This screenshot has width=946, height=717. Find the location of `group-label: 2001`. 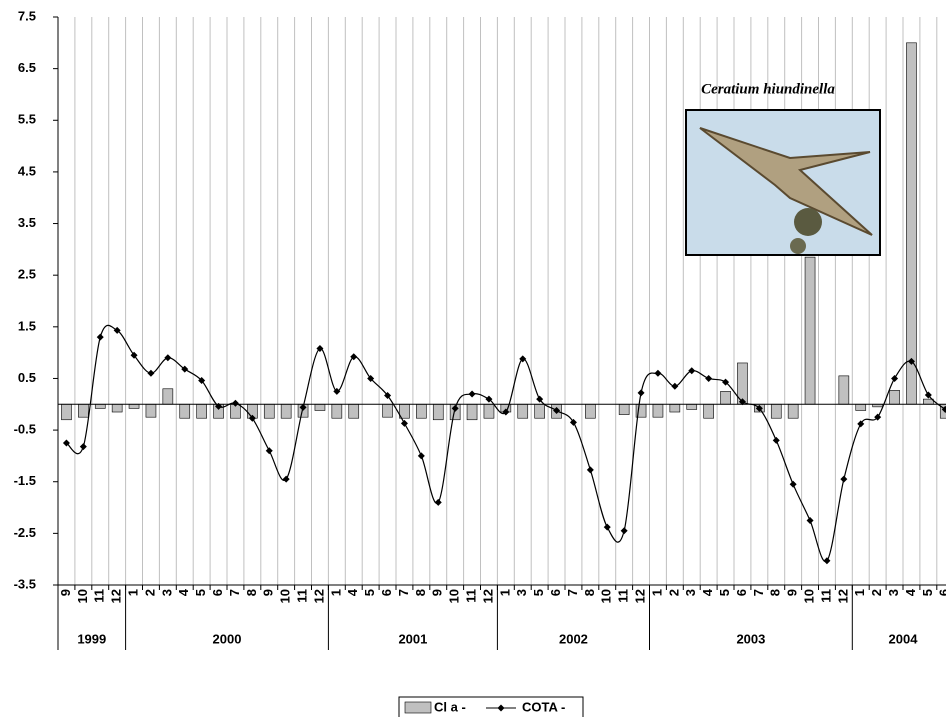

group-label: 2001 is located at coordinates (412, 638).